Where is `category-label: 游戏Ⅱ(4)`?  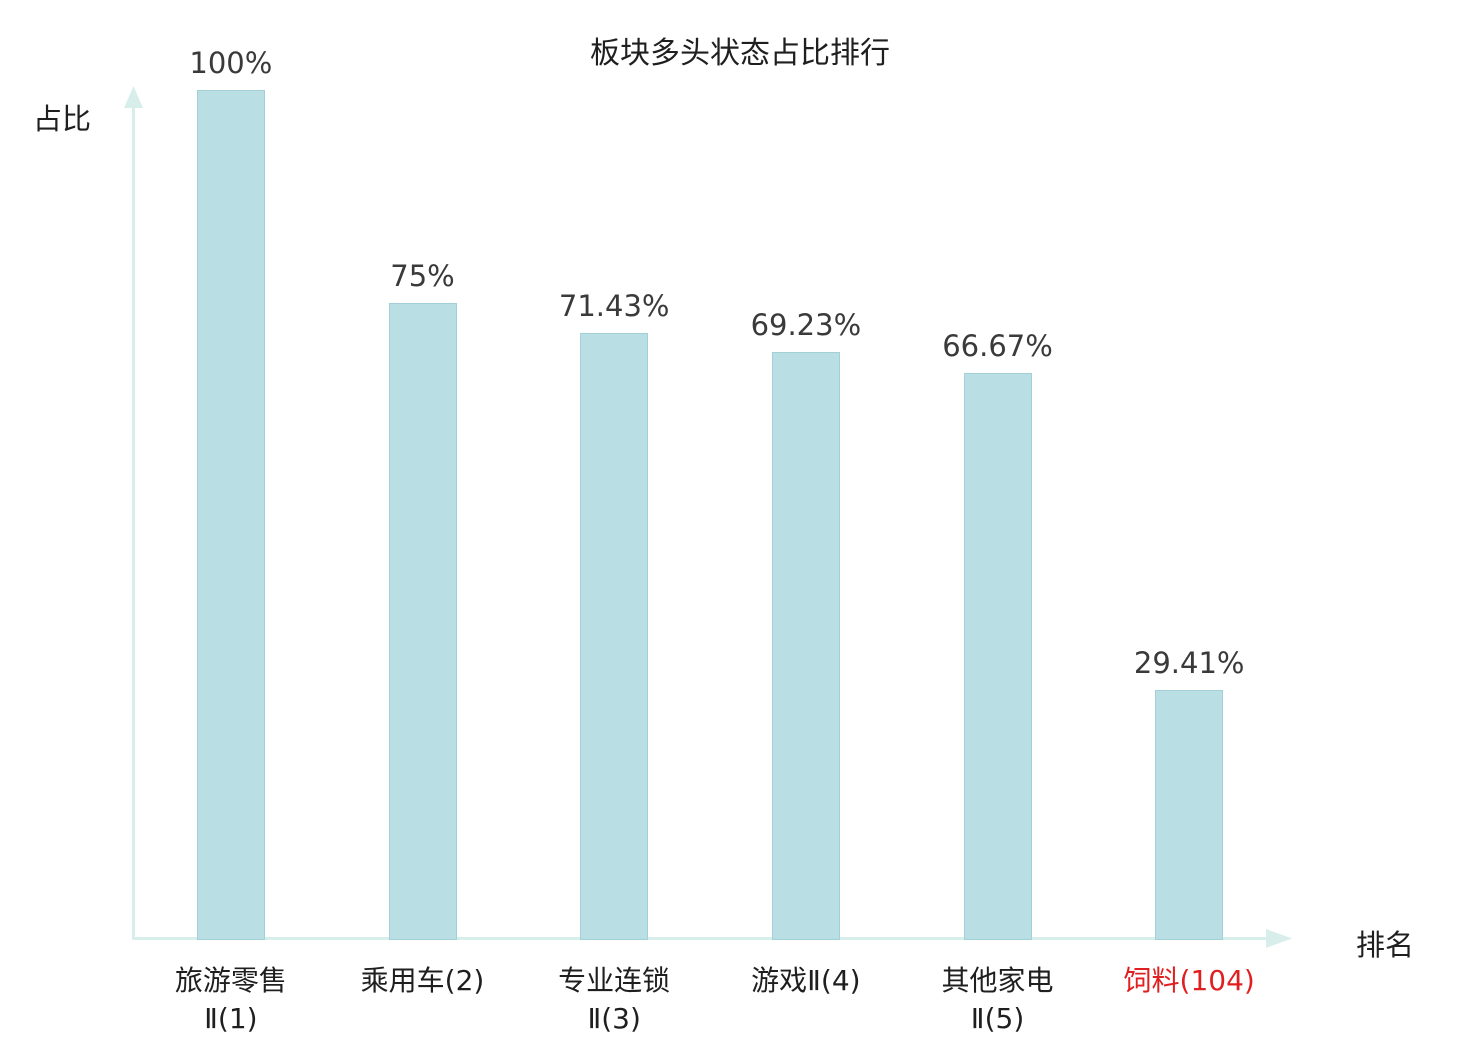
category-label: 游戏Ⅱ(4) is located at coordinates (806, 981).